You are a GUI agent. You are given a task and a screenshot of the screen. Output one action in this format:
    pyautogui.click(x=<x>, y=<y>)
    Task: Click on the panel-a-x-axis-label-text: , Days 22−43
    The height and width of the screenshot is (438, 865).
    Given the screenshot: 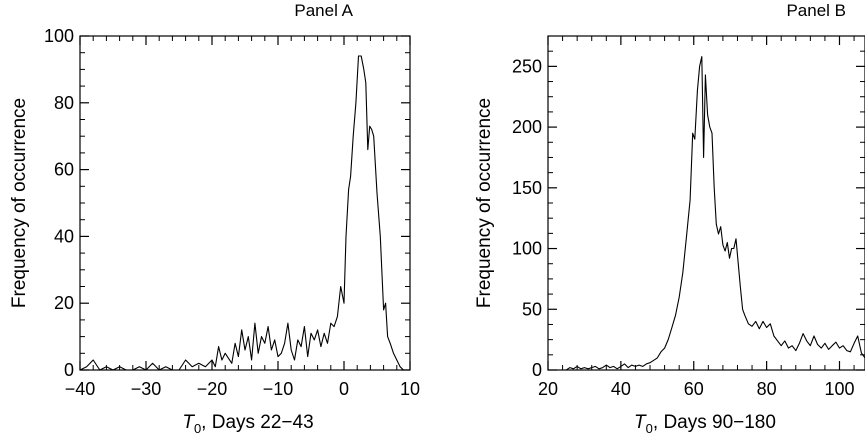 What is the action you would take?
    pyautogui.click(x=257, y=422)
    